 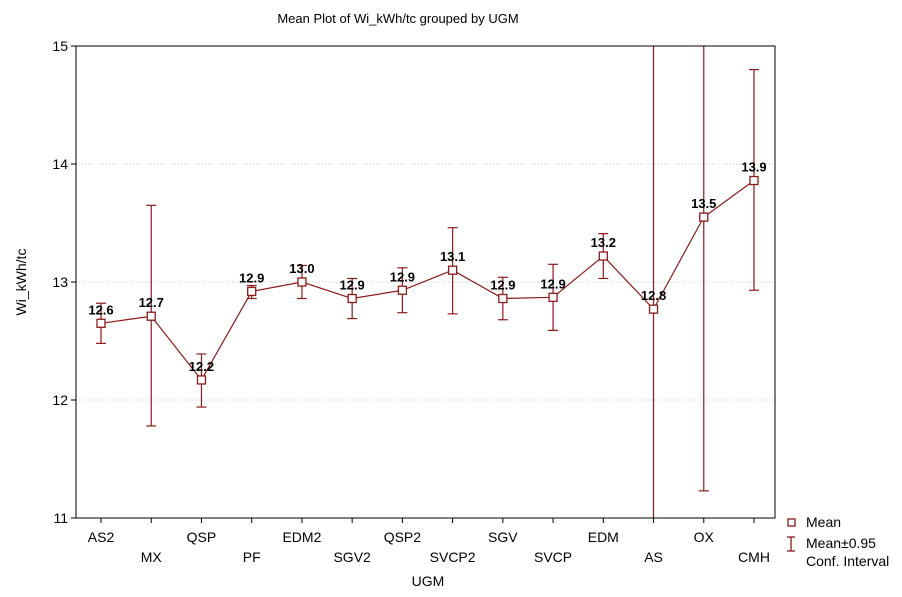 What do you see at coordinates (201, 380) in the screenshot?
I see `mean-marker-qsp` at bounding box center [201, 380].